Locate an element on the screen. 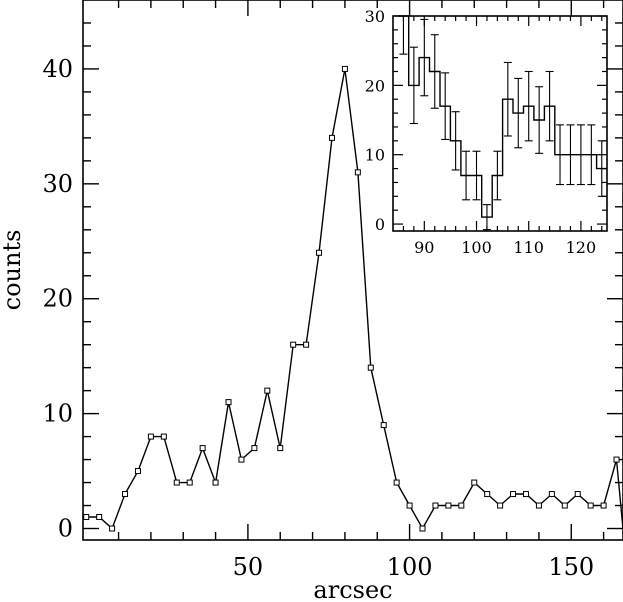 The image size is (623, 602). main-x-tick-label: 50 is located at coordinates (248, 567).